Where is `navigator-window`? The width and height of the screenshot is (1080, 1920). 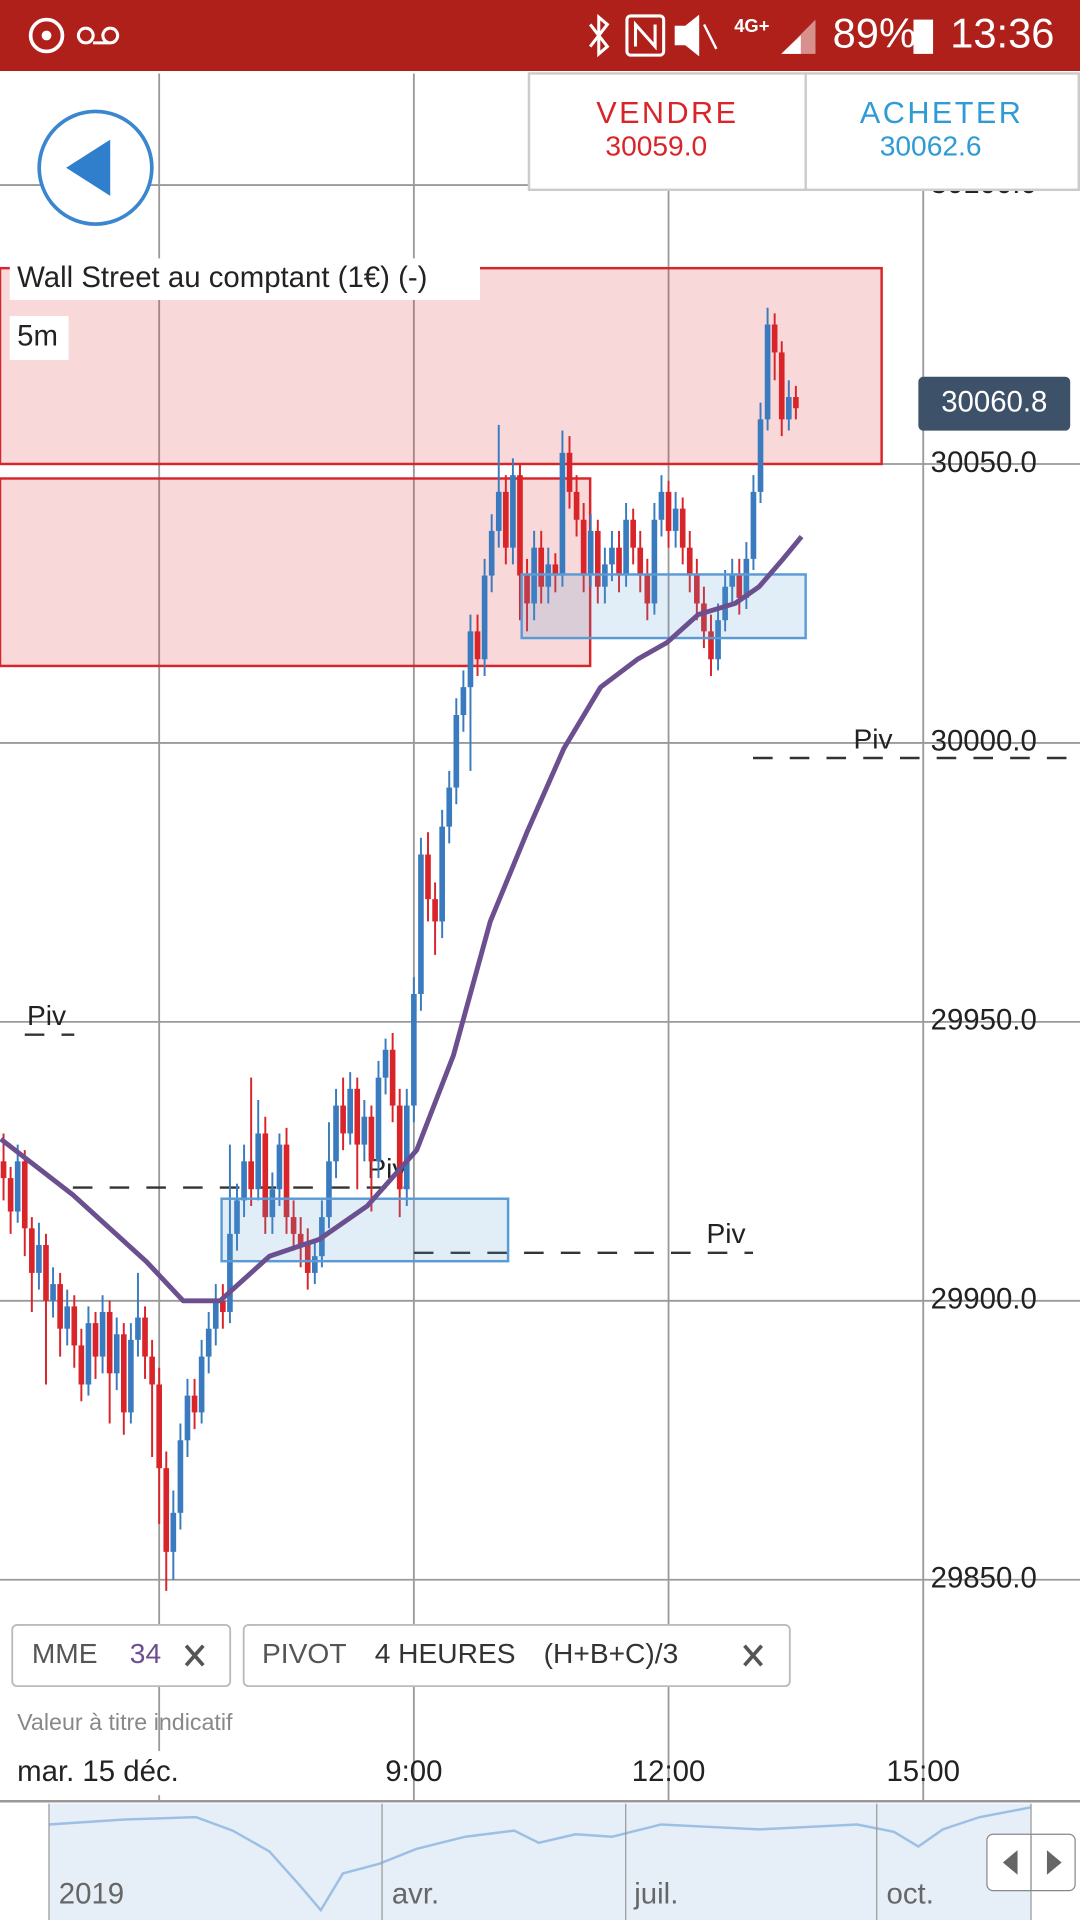 navigator-window is located at coordinates (540, 1861).